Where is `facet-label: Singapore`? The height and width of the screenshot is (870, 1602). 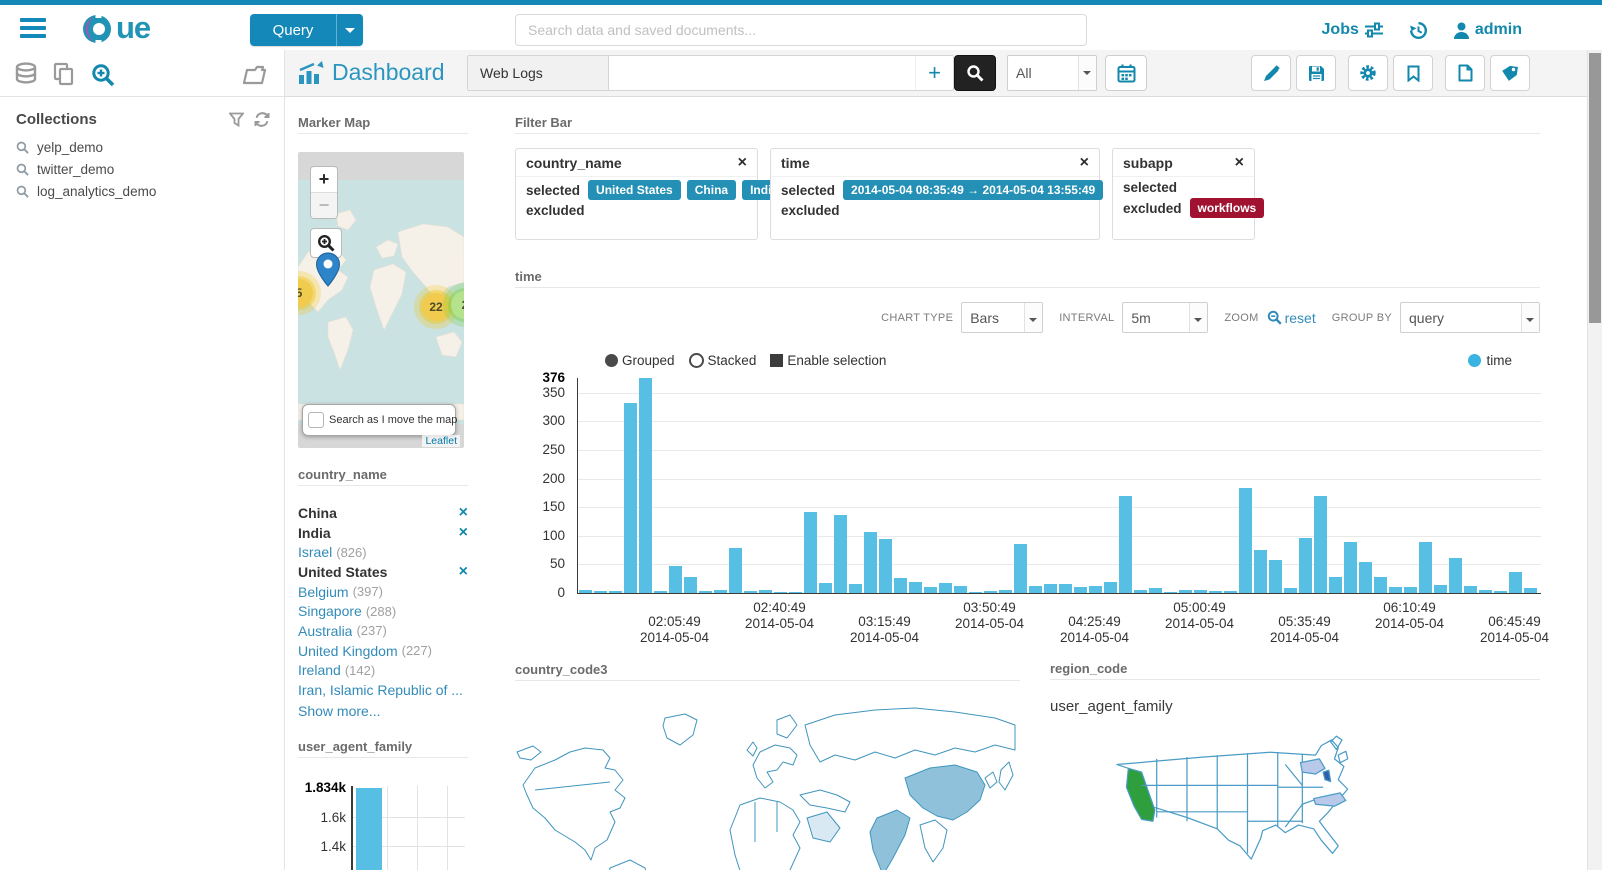
facet-label: Singapore is located at coordinates (330, 611).